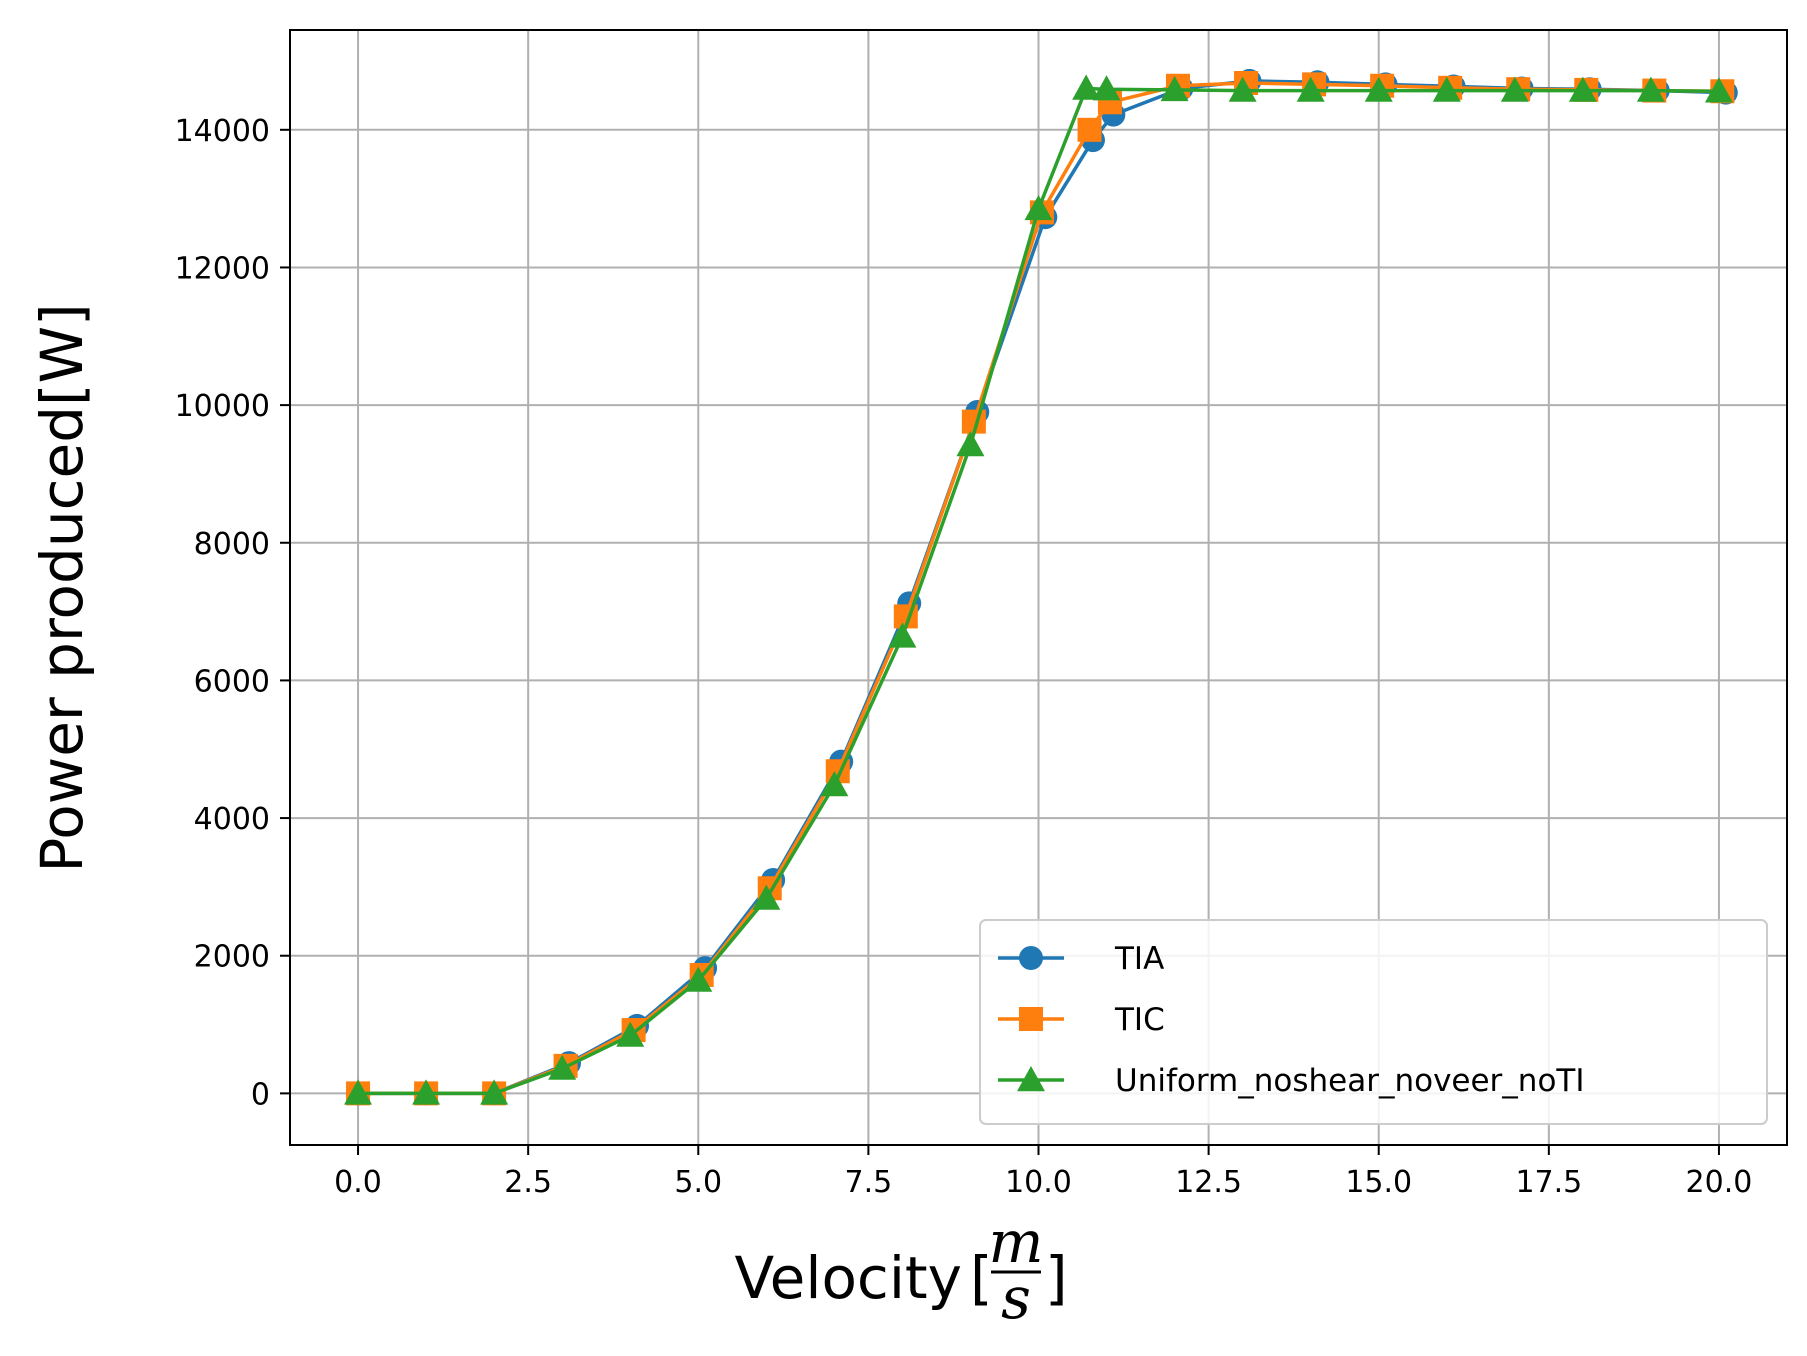 This screenshot has width=1807, height=1356. What do you see at coordinates (232, 819) in the screenshot?
I see `y-tick-label: 4000` at bounding box center [232, 819].